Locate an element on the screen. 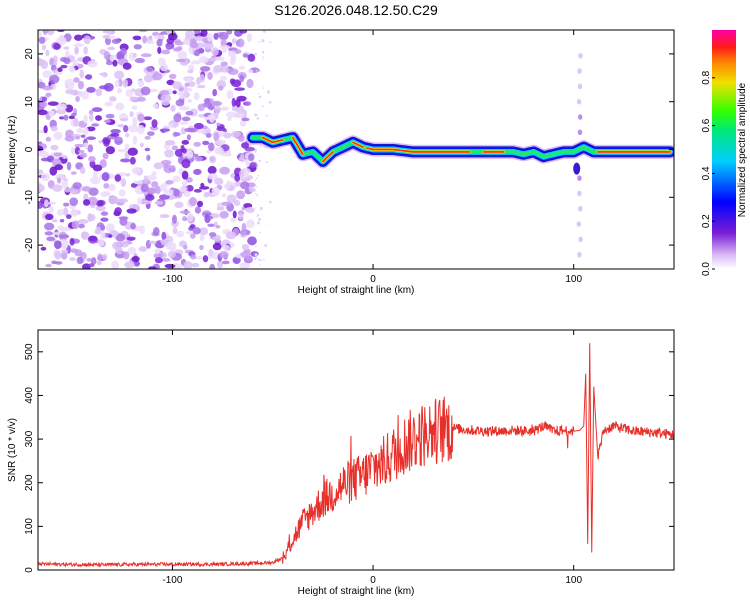  snr-y-tick-label: 200 is located at coordinates (29, 482).